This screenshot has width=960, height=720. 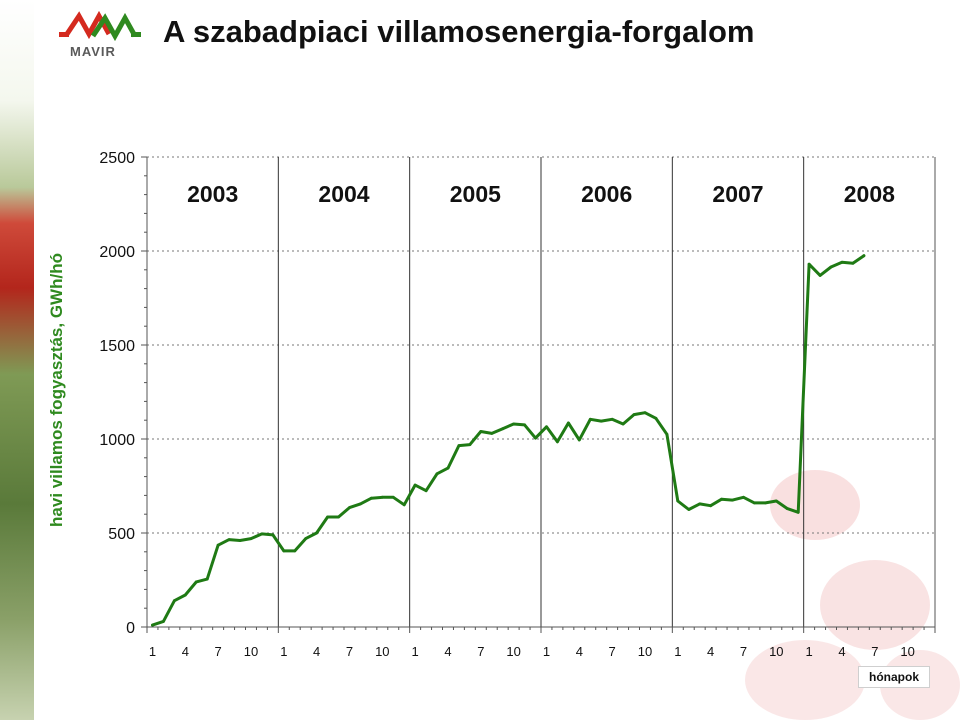 What do you see at coordinates (117, 440) in the screenshot?
I see `y-tick-label: 1000` at bounding box center [117, 440].